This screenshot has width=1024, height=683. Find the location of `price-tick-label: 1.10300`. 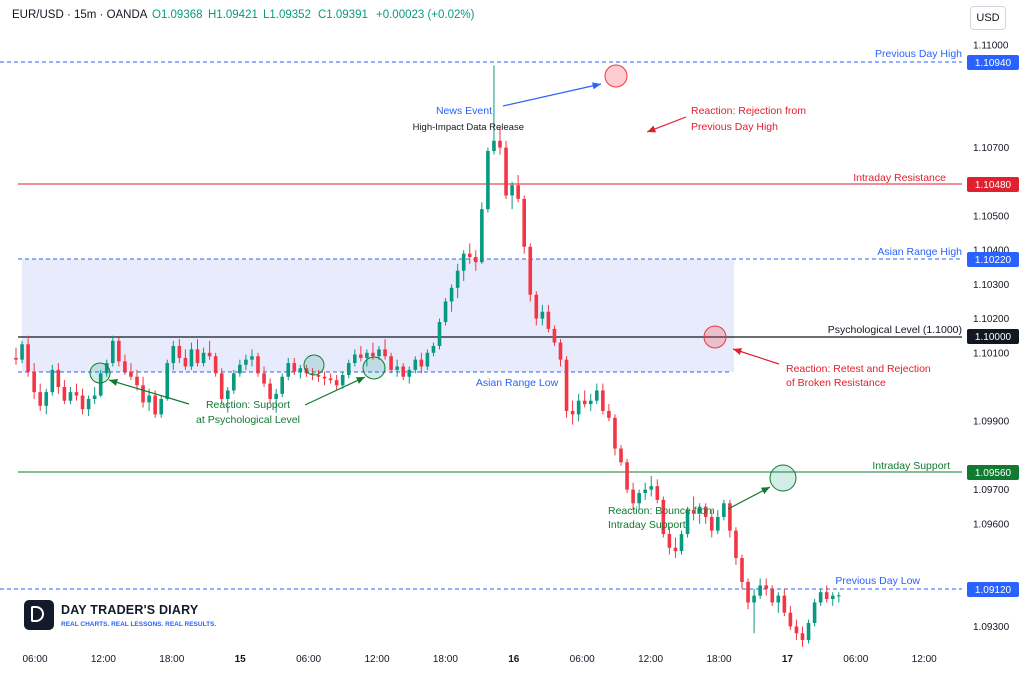

price-tick-label: 1.10300 is located at coordinates (991, 285).